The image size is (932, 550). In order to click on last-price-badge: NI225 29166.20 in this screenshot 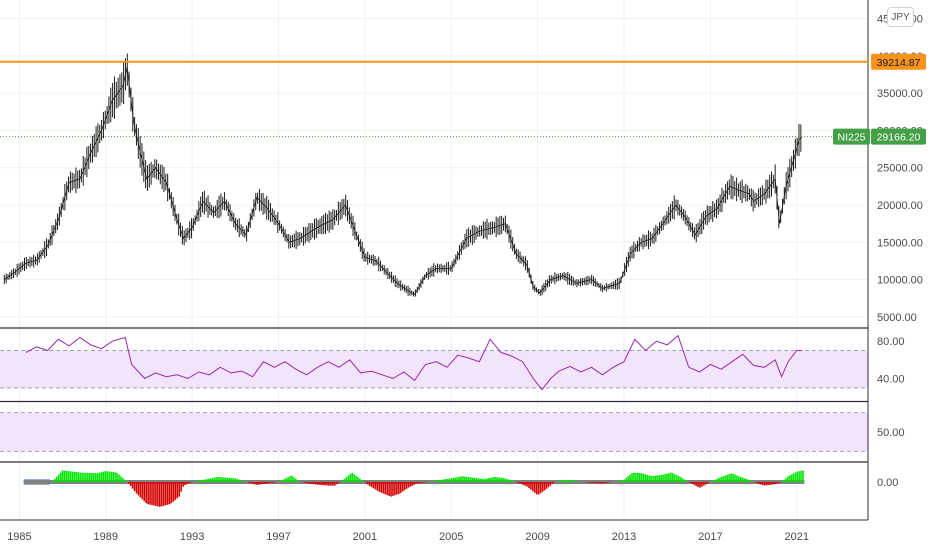, I will do `click(879, 136)`.